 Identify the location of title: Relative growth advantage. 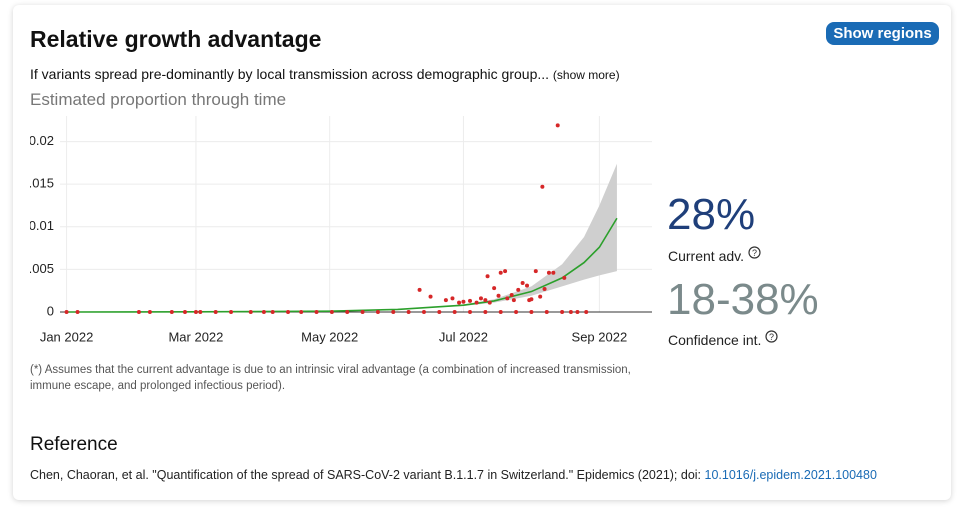
(176, 39).